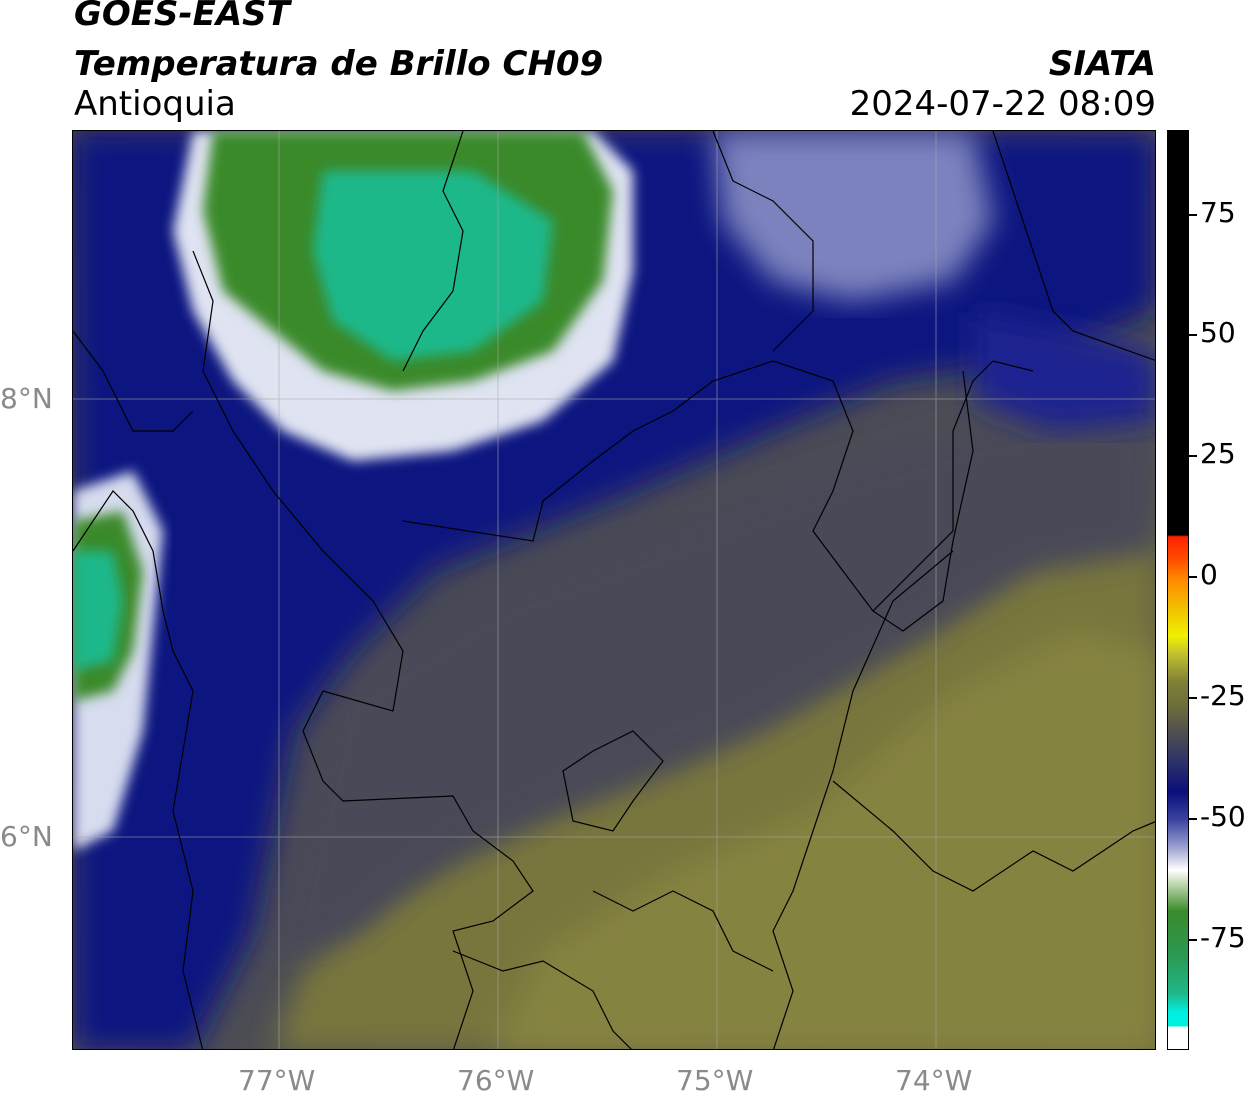 The width and height of the screenshot is (1252, 1099). Describe the element at coordinates (1223, 816) in the screenshot. I see `colorbar-label-neg50: -50` at that location.